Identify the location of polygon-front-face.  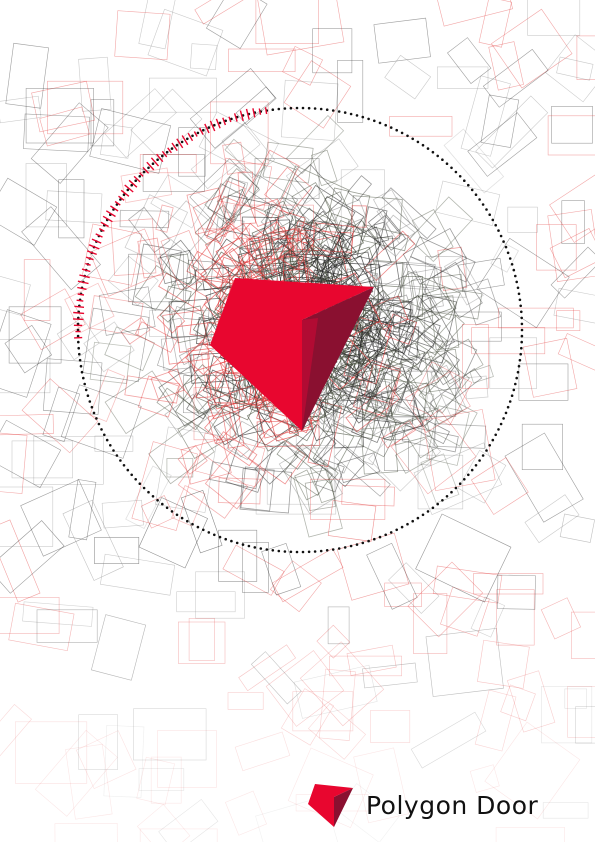
(292, 354).